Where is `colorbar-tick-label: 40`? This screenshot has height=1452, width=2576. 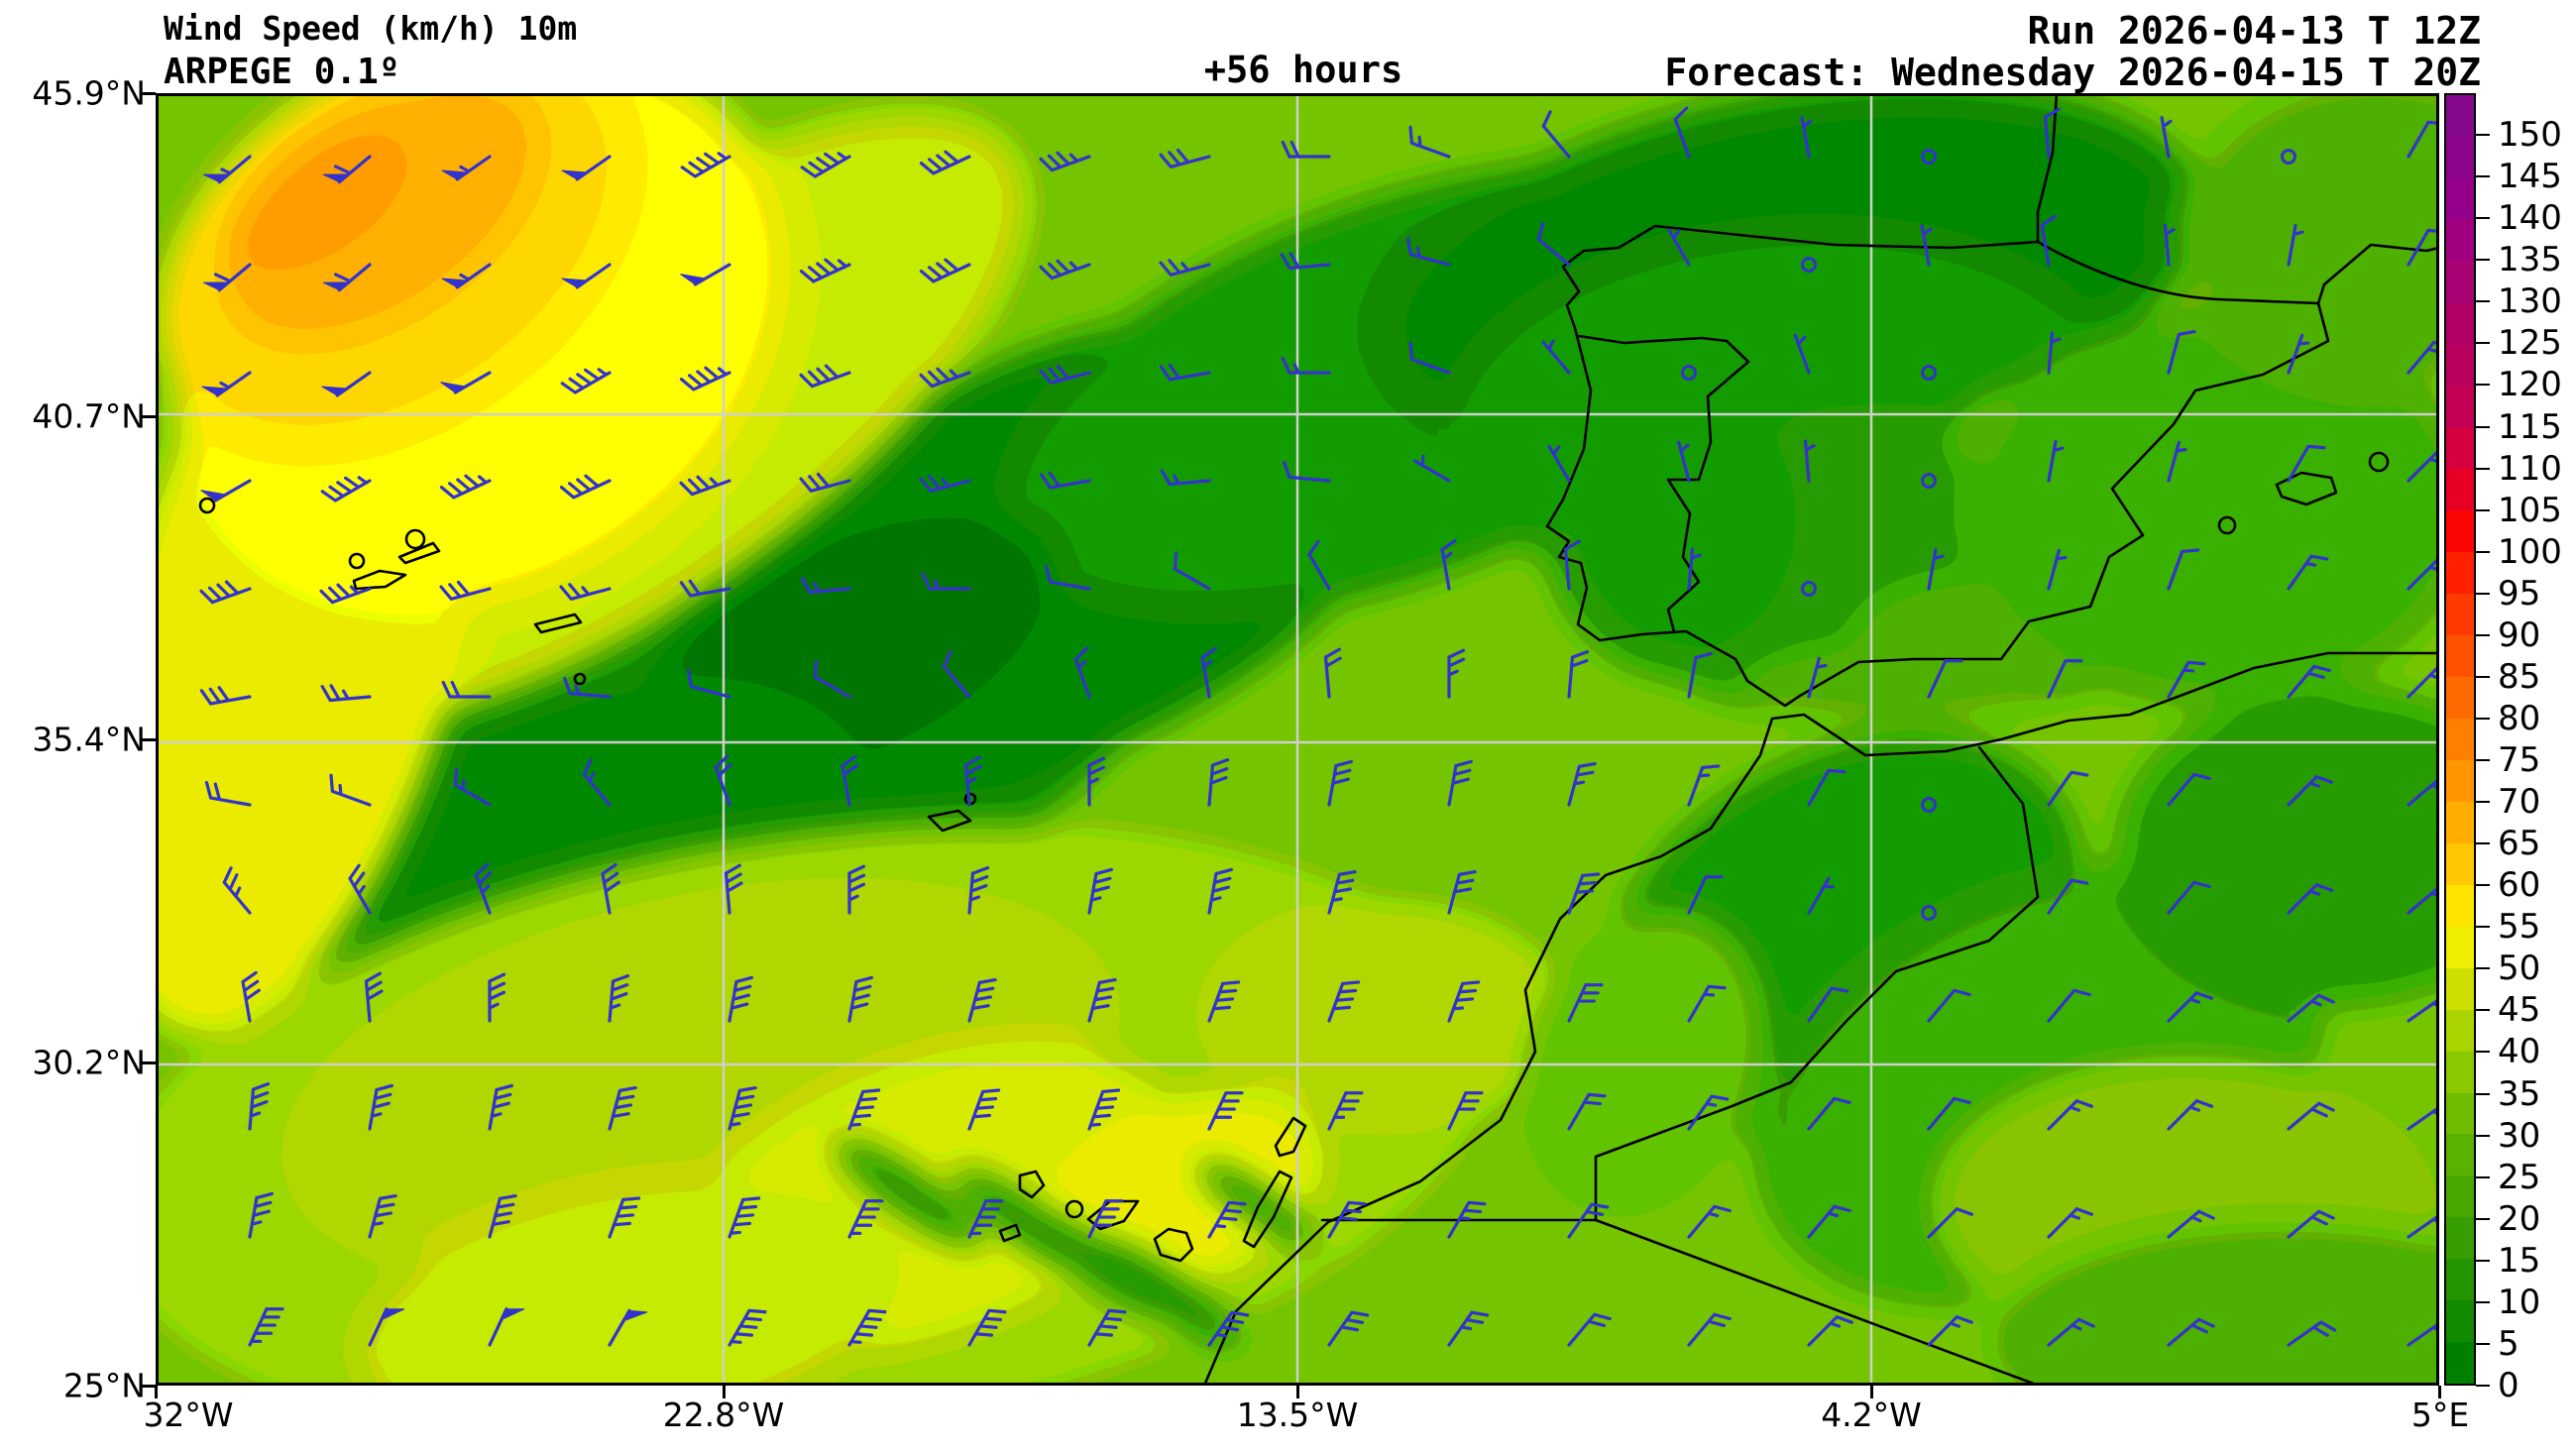 colorbar-tick-label: 40 is located at coordinates (2519, 1052).